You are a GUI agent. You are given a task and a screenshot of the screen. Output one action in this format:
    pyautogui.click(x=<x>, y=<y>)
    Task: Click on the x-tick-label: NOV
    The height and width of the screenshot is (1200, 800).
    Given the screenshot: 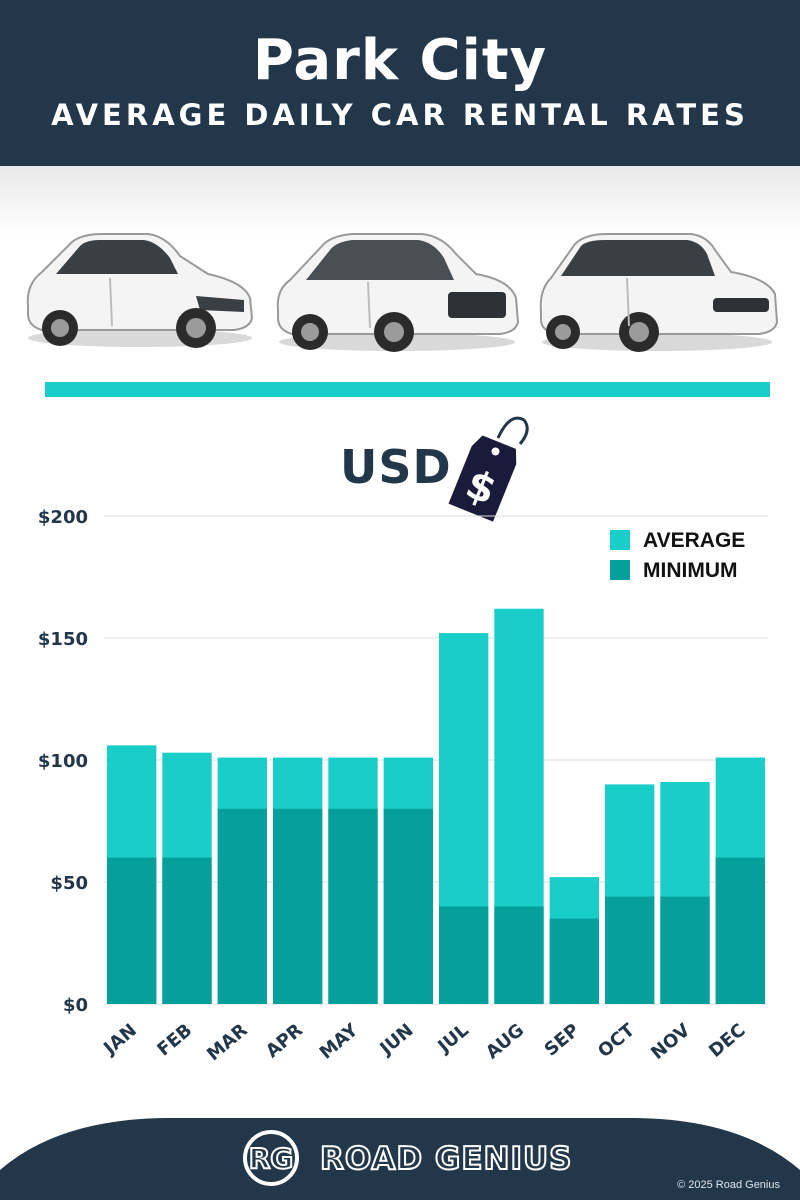 What is the action you would take?
    pyautogui.click(x=670, y=1042)
    